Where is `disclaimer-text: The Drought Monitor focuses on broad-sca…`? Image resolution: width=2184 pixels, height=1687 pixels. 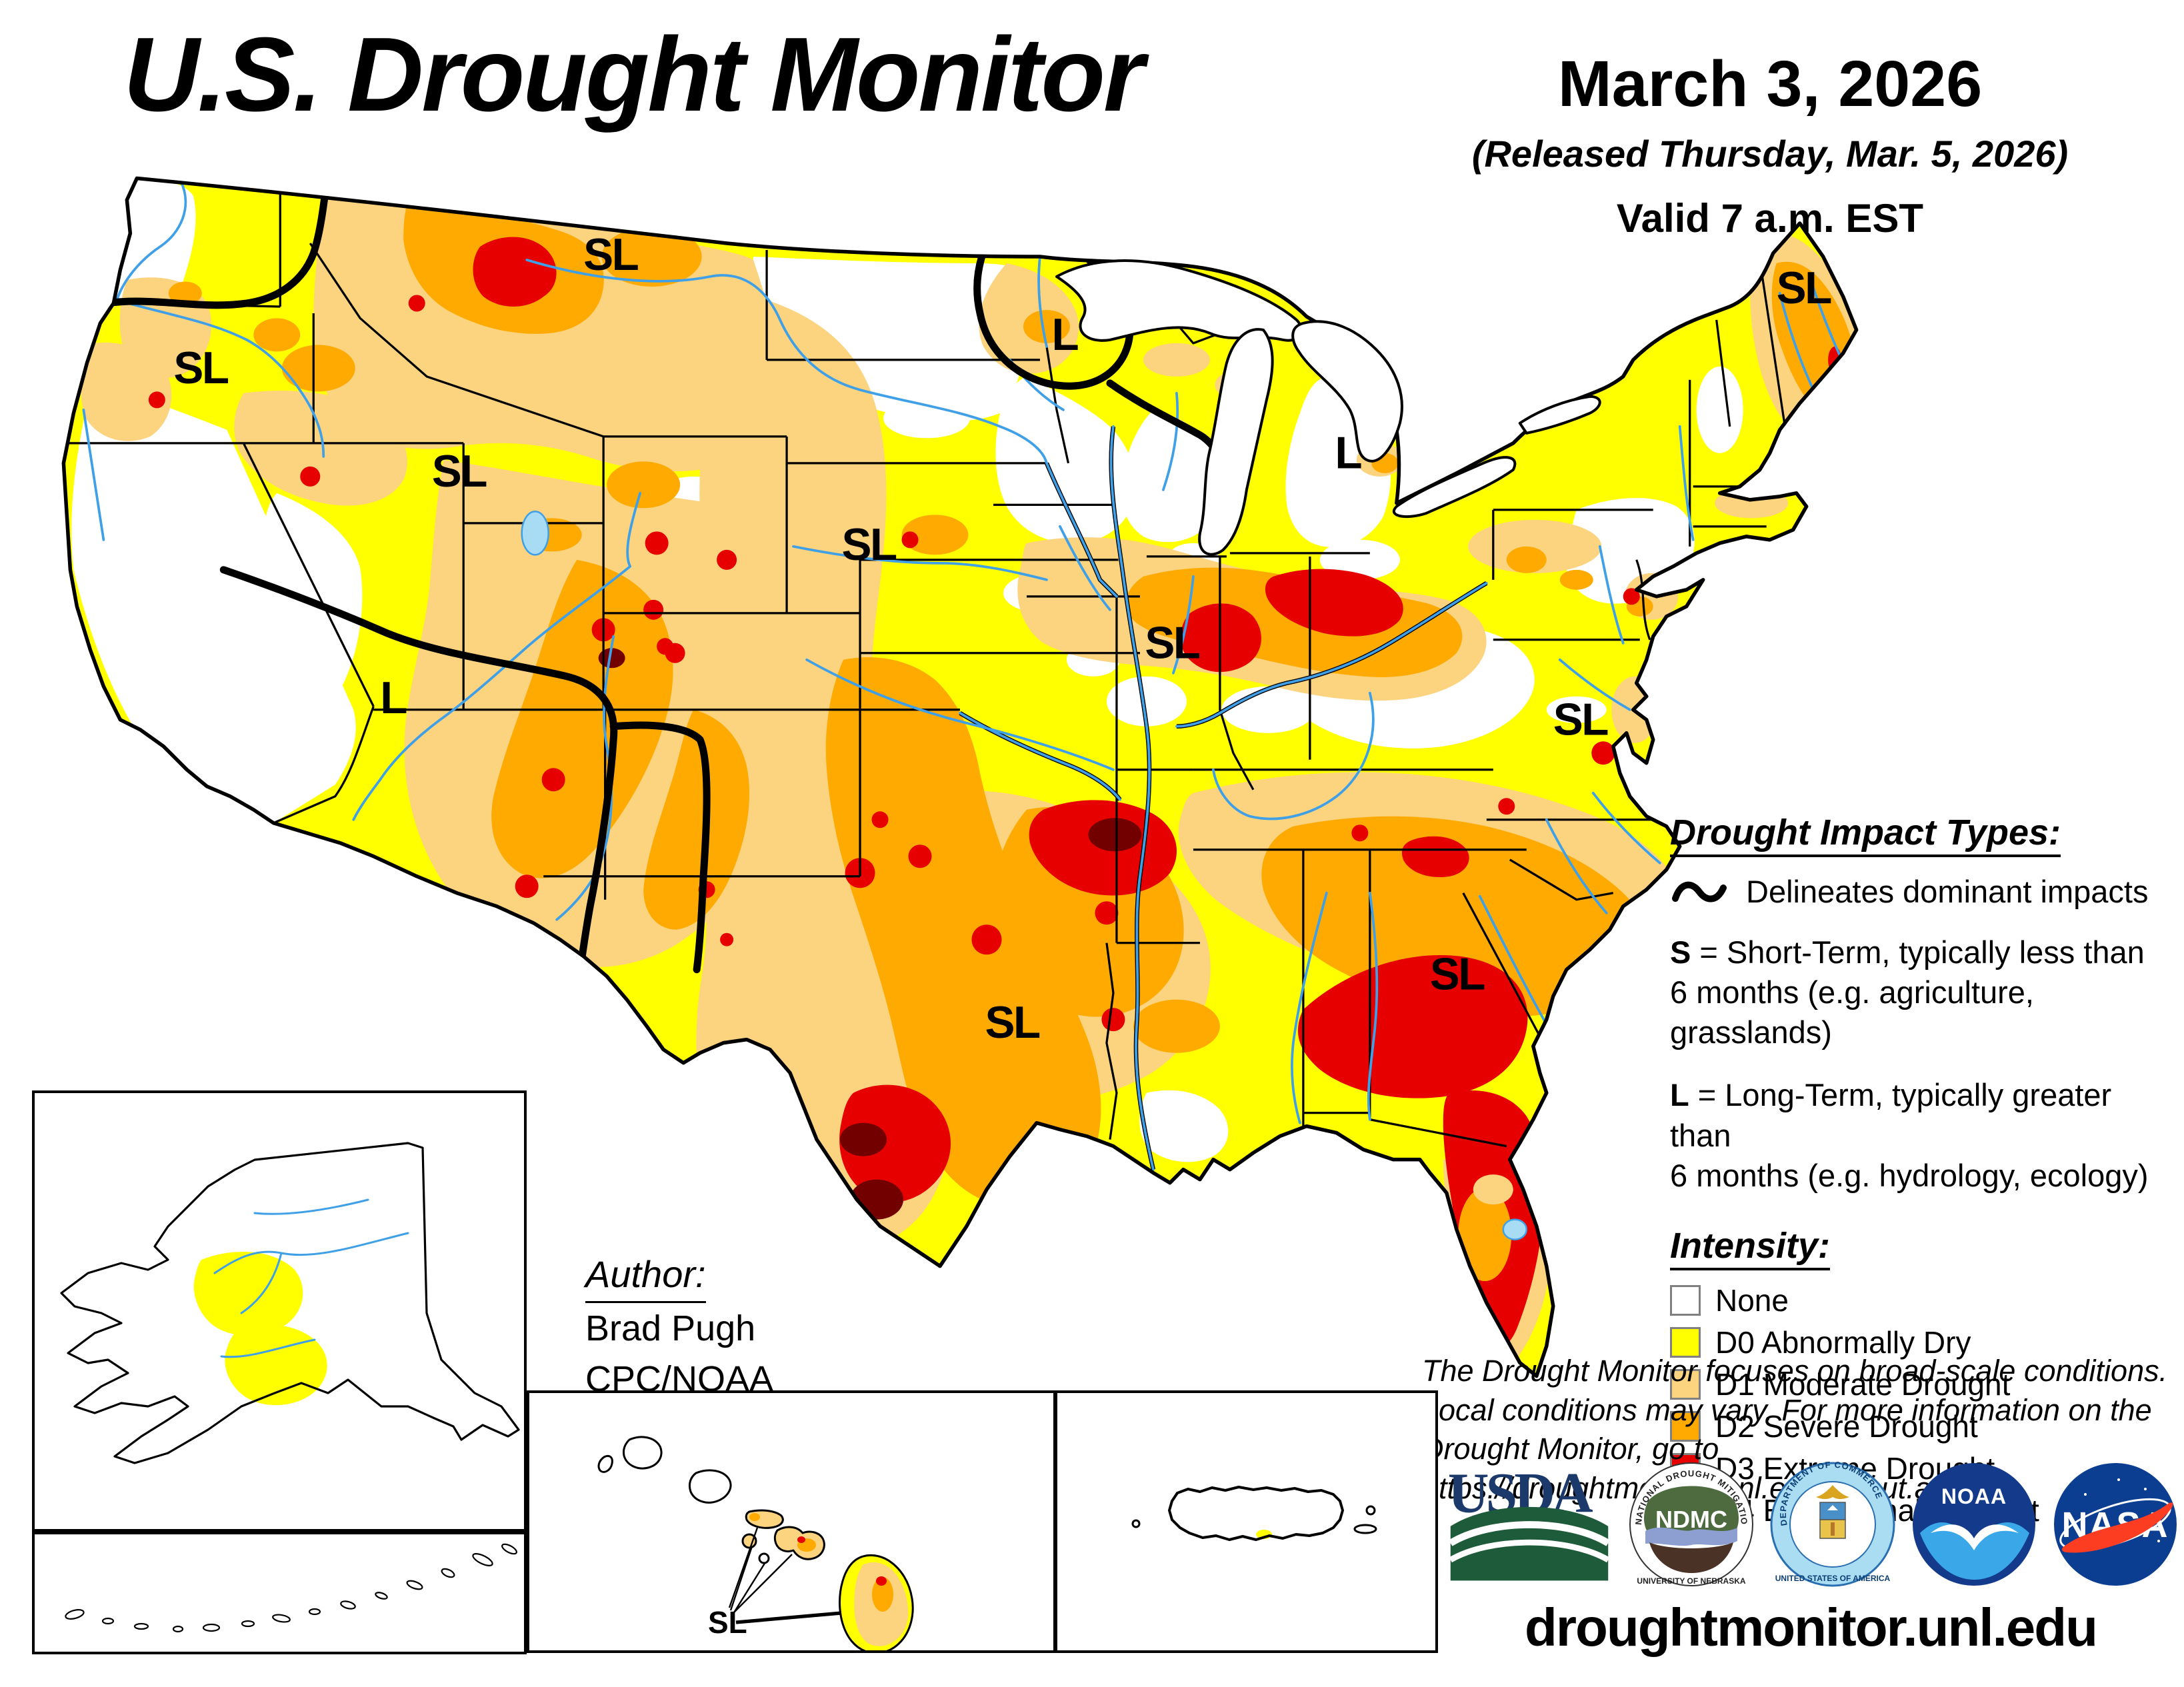 disclaimer-text: The Drought Monitor focuses on broad-sca… is located at coordinates (1795, 1429).